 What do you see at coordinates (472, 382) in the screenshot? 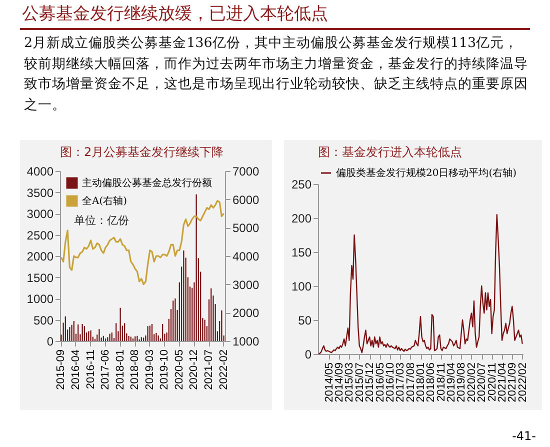
I see `x-tick-label: 2020/02` at bounding box center [472, 382].